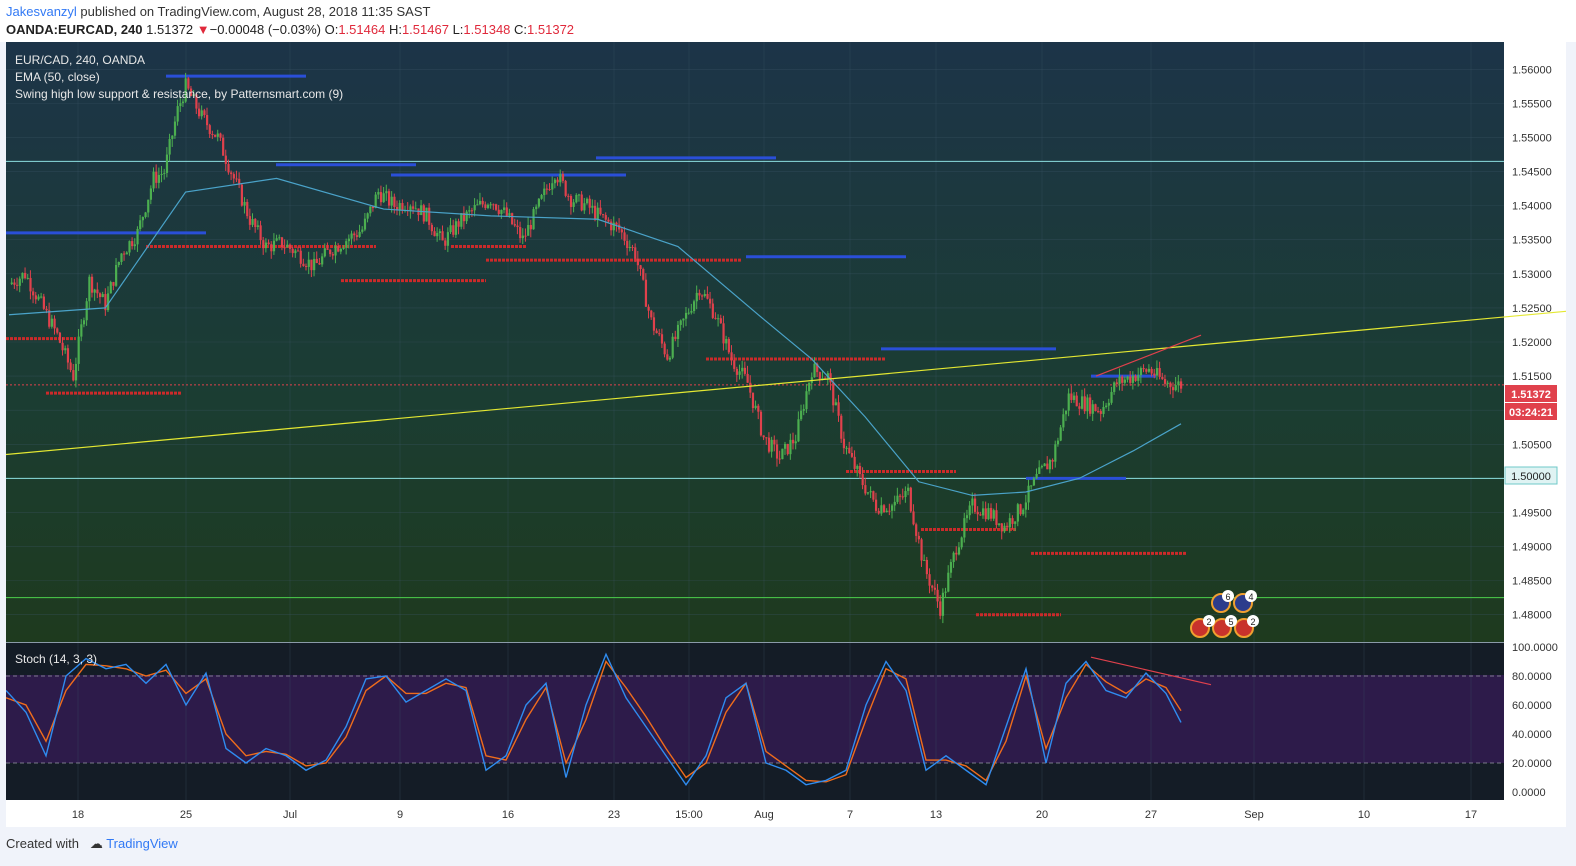 The image size is (1576, 866). What do you see at coordinates (755, 813) in the screenshot?
I see `time-axis` at bounding box center [755, 813].